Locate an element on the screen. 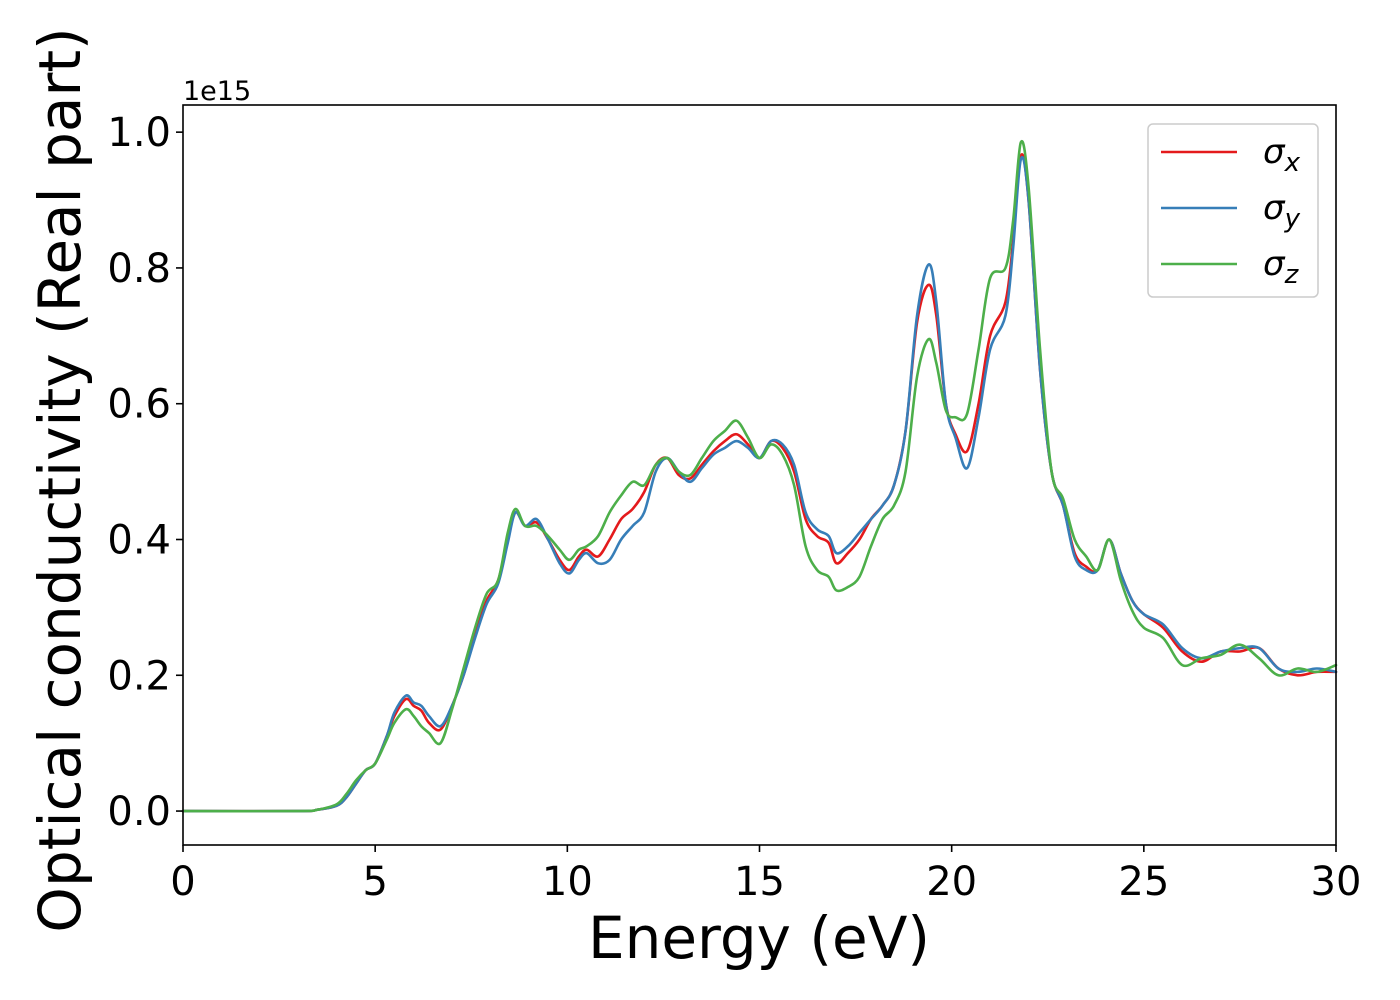  x-axis-label: Energy (eV) is located at coordinates (759, 938).